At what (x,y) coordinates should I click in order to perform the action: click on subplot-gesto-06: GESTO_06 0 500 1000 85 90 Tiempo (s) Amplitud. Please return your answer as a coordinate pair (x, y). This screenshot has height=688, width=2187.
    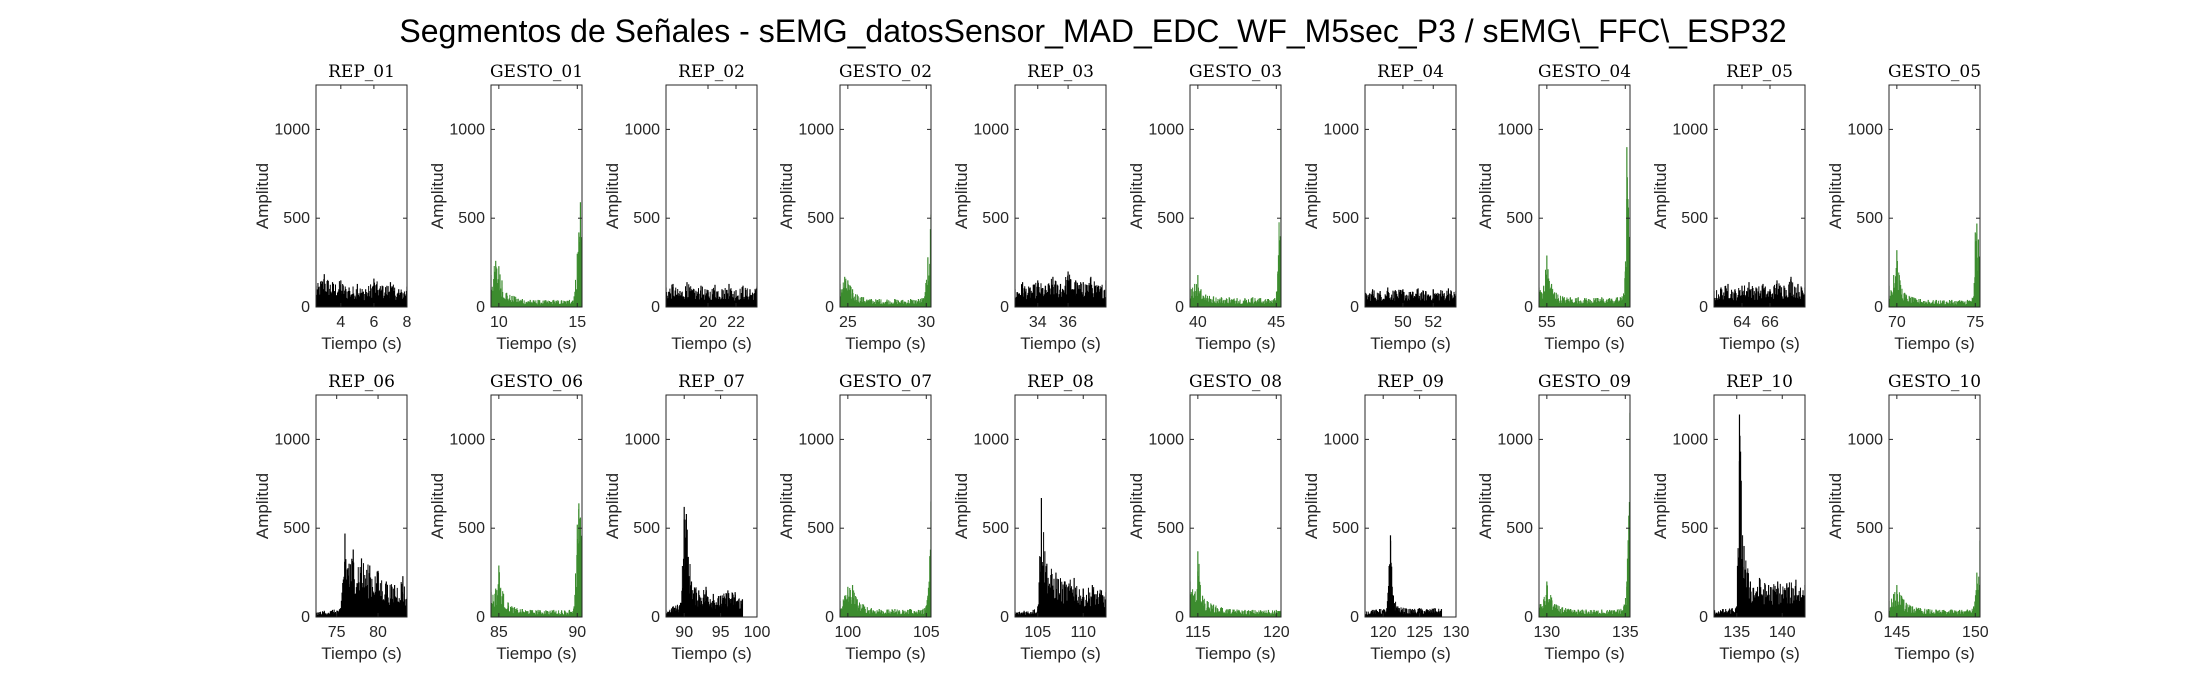
    Looking at the image, I should click on (507, 517).